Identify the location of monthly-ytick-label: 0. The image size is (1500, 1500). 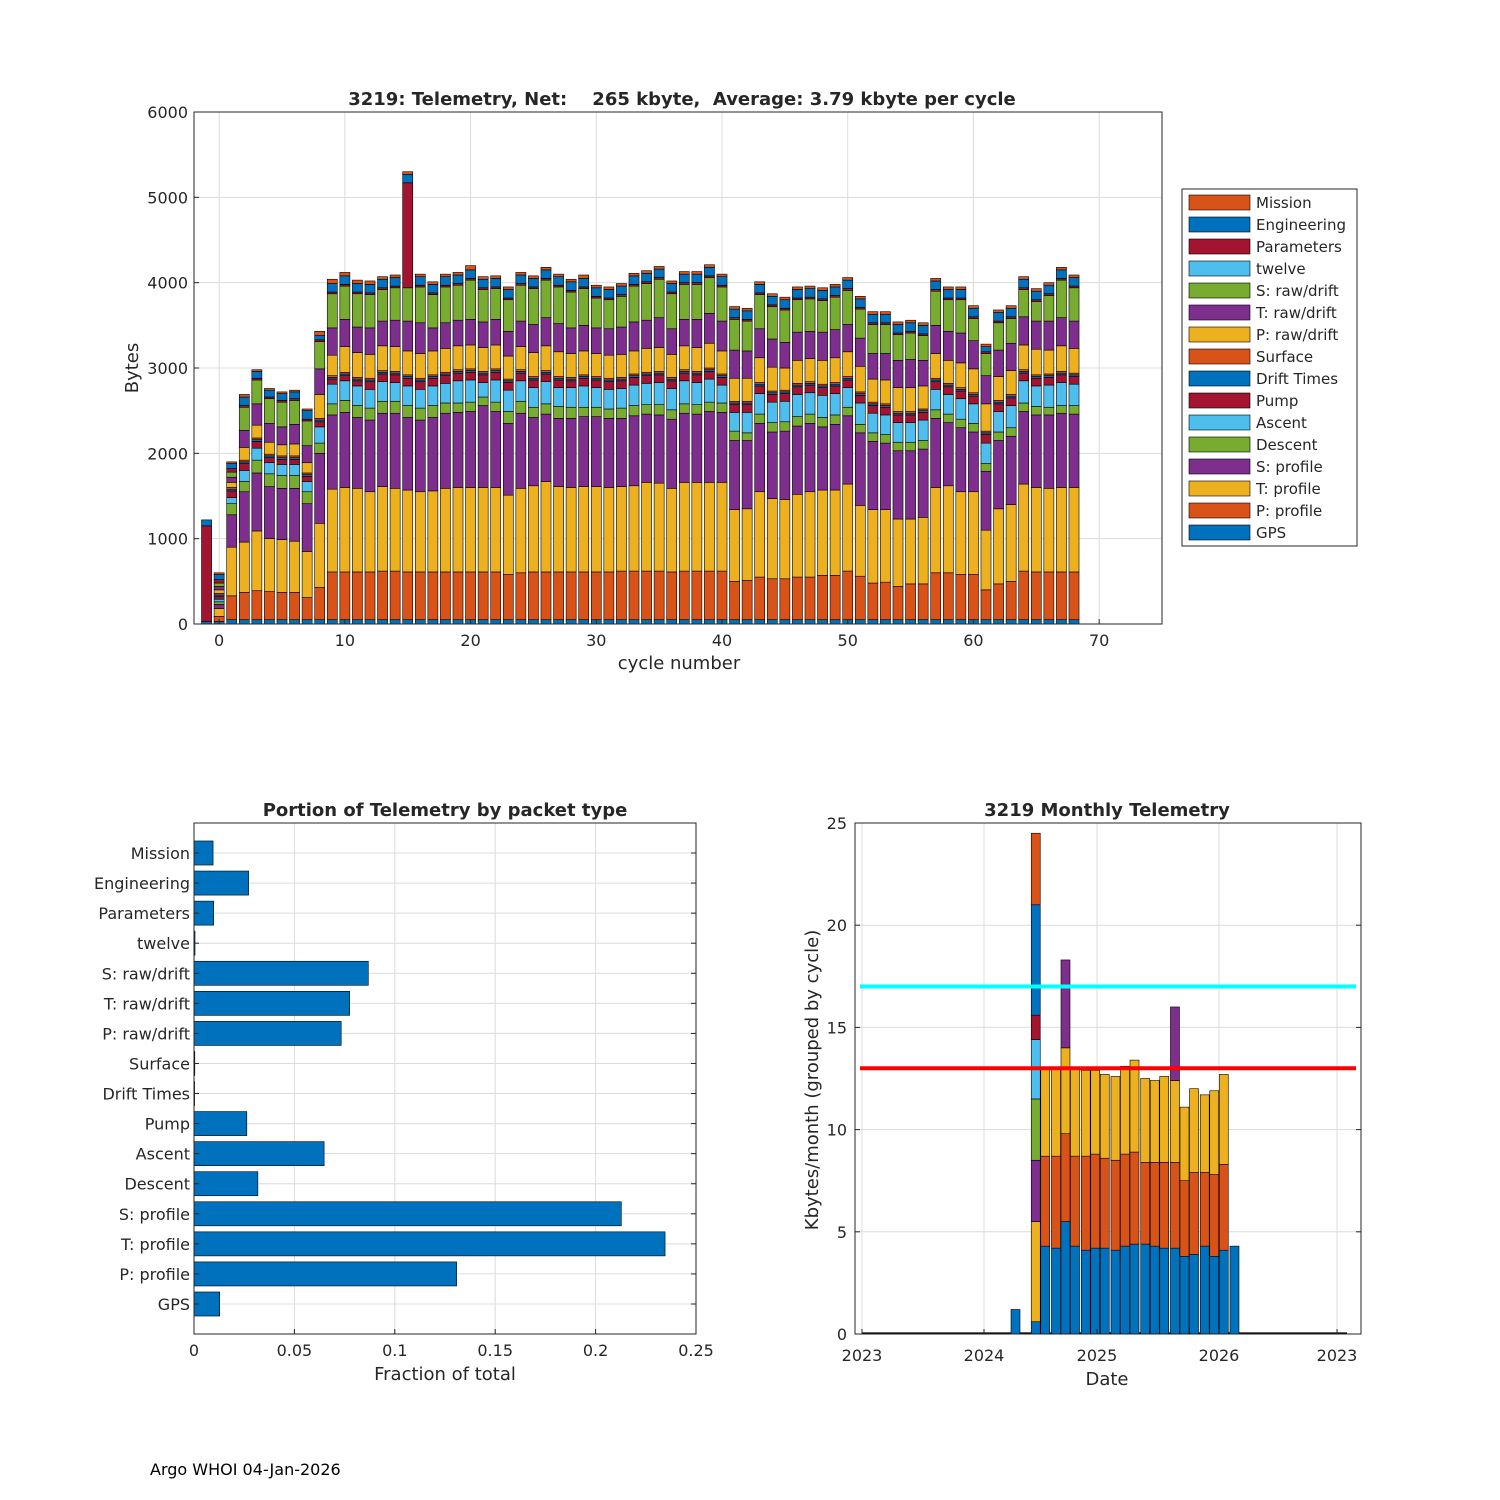
(842, 1334).